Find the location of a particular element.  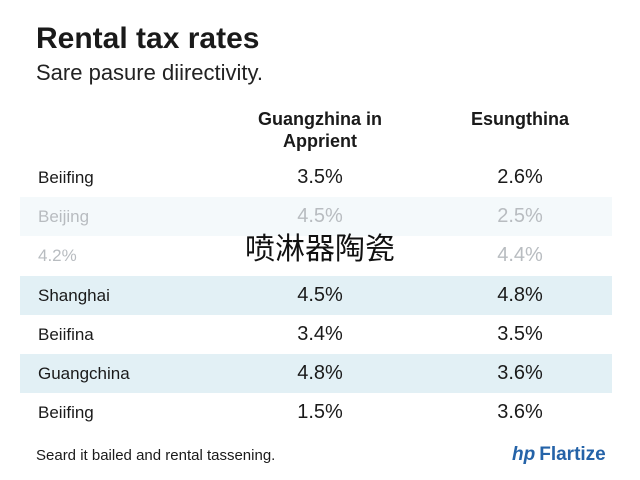

cell: 2.5% is located at coordinates (520, 216).